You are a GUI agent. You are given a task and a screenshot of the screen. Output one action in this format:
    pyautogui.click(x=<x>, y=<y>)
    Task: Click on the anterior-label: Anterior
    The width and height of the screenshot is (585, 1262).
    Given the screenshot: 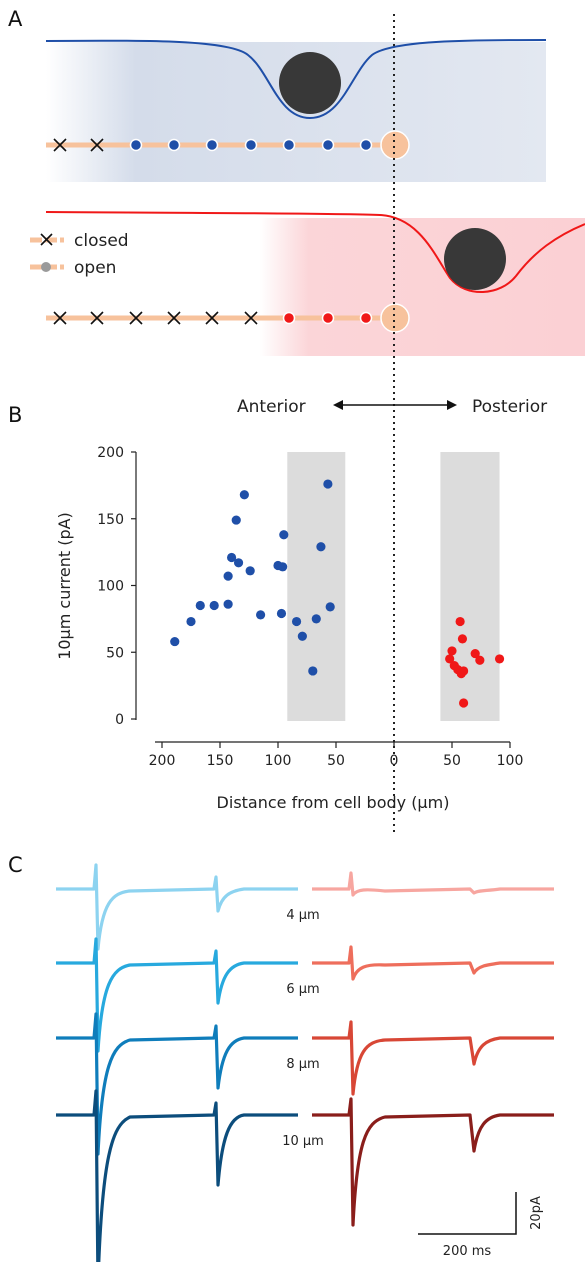 What is the action you would take?
    pyautogui.click(x=271, y=407)
    